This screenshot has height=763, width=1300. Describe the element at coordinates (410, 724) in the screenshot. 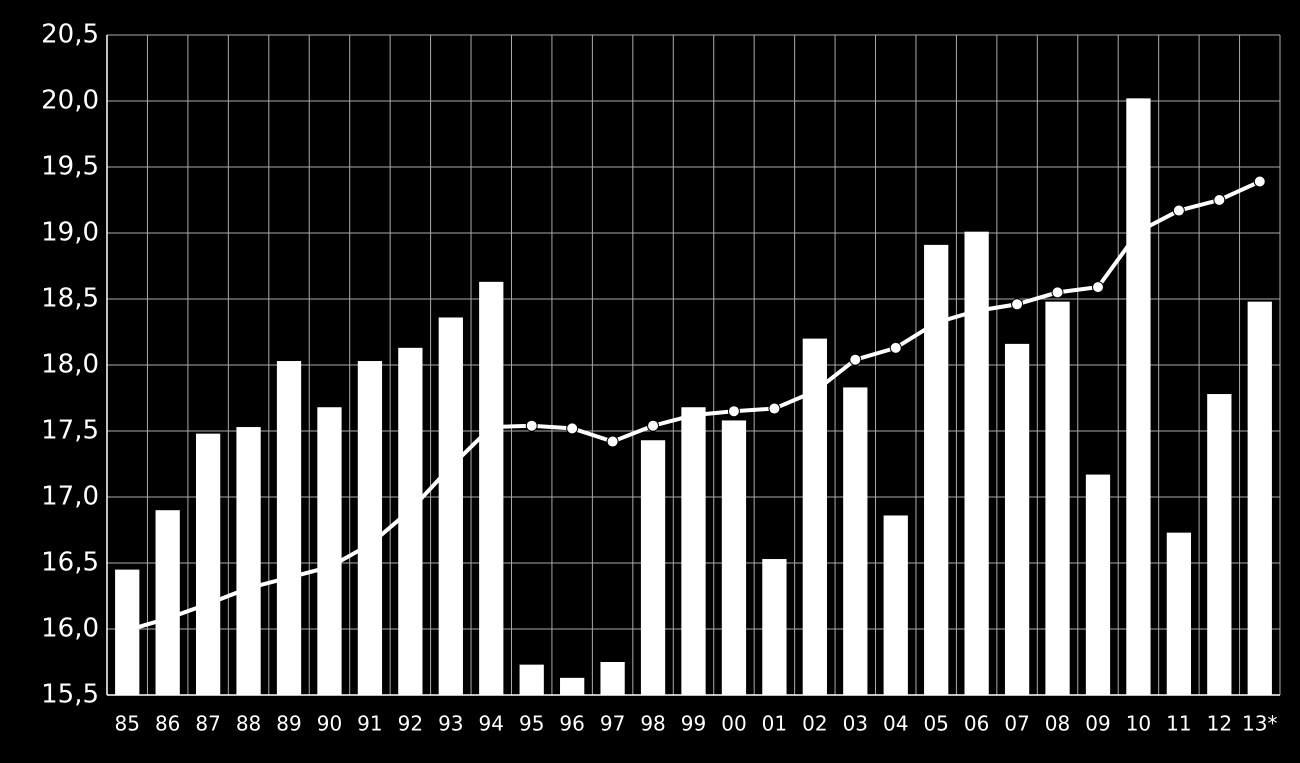

I see `x-tick-label: 92` at that location.